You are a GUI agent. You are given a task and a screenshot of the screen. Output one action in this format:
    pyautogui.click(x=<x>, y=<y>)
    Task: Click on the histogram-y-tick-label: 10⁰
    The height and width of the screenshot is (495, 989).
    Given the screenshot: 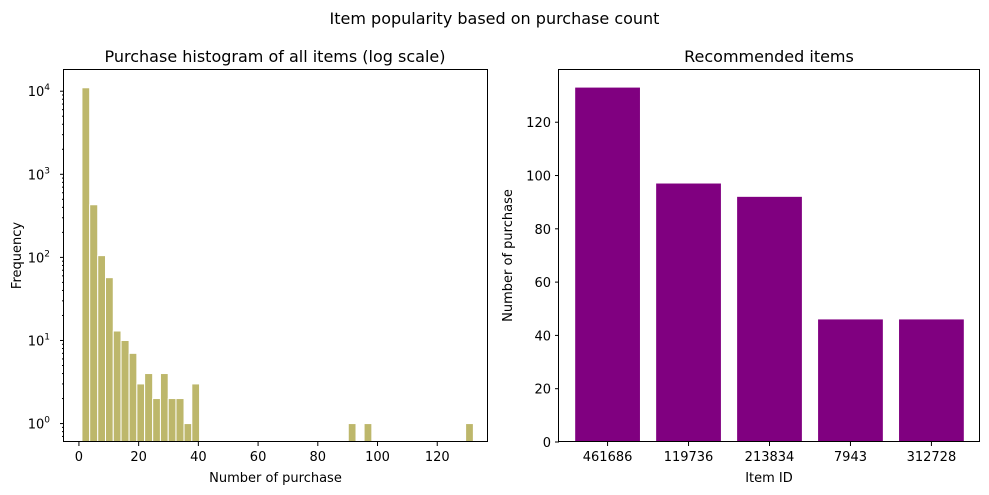 What is the action you would take?
    pyautogui.click(x=39, y=424)
    